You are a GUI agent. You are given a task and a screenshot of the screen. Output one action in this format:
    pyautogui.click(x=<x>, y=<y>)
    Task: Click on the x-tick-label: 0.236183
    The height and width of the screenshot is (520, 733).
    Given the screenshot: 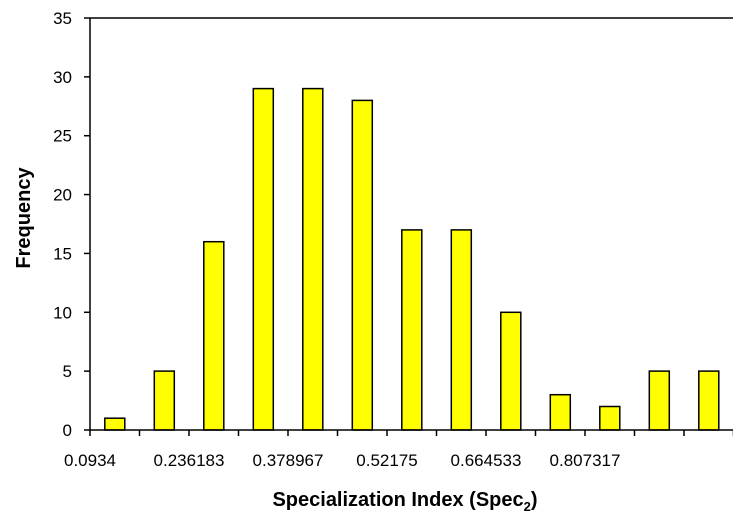 What is the action you would take?
    pyautogui.click(x=189, y=460)
    